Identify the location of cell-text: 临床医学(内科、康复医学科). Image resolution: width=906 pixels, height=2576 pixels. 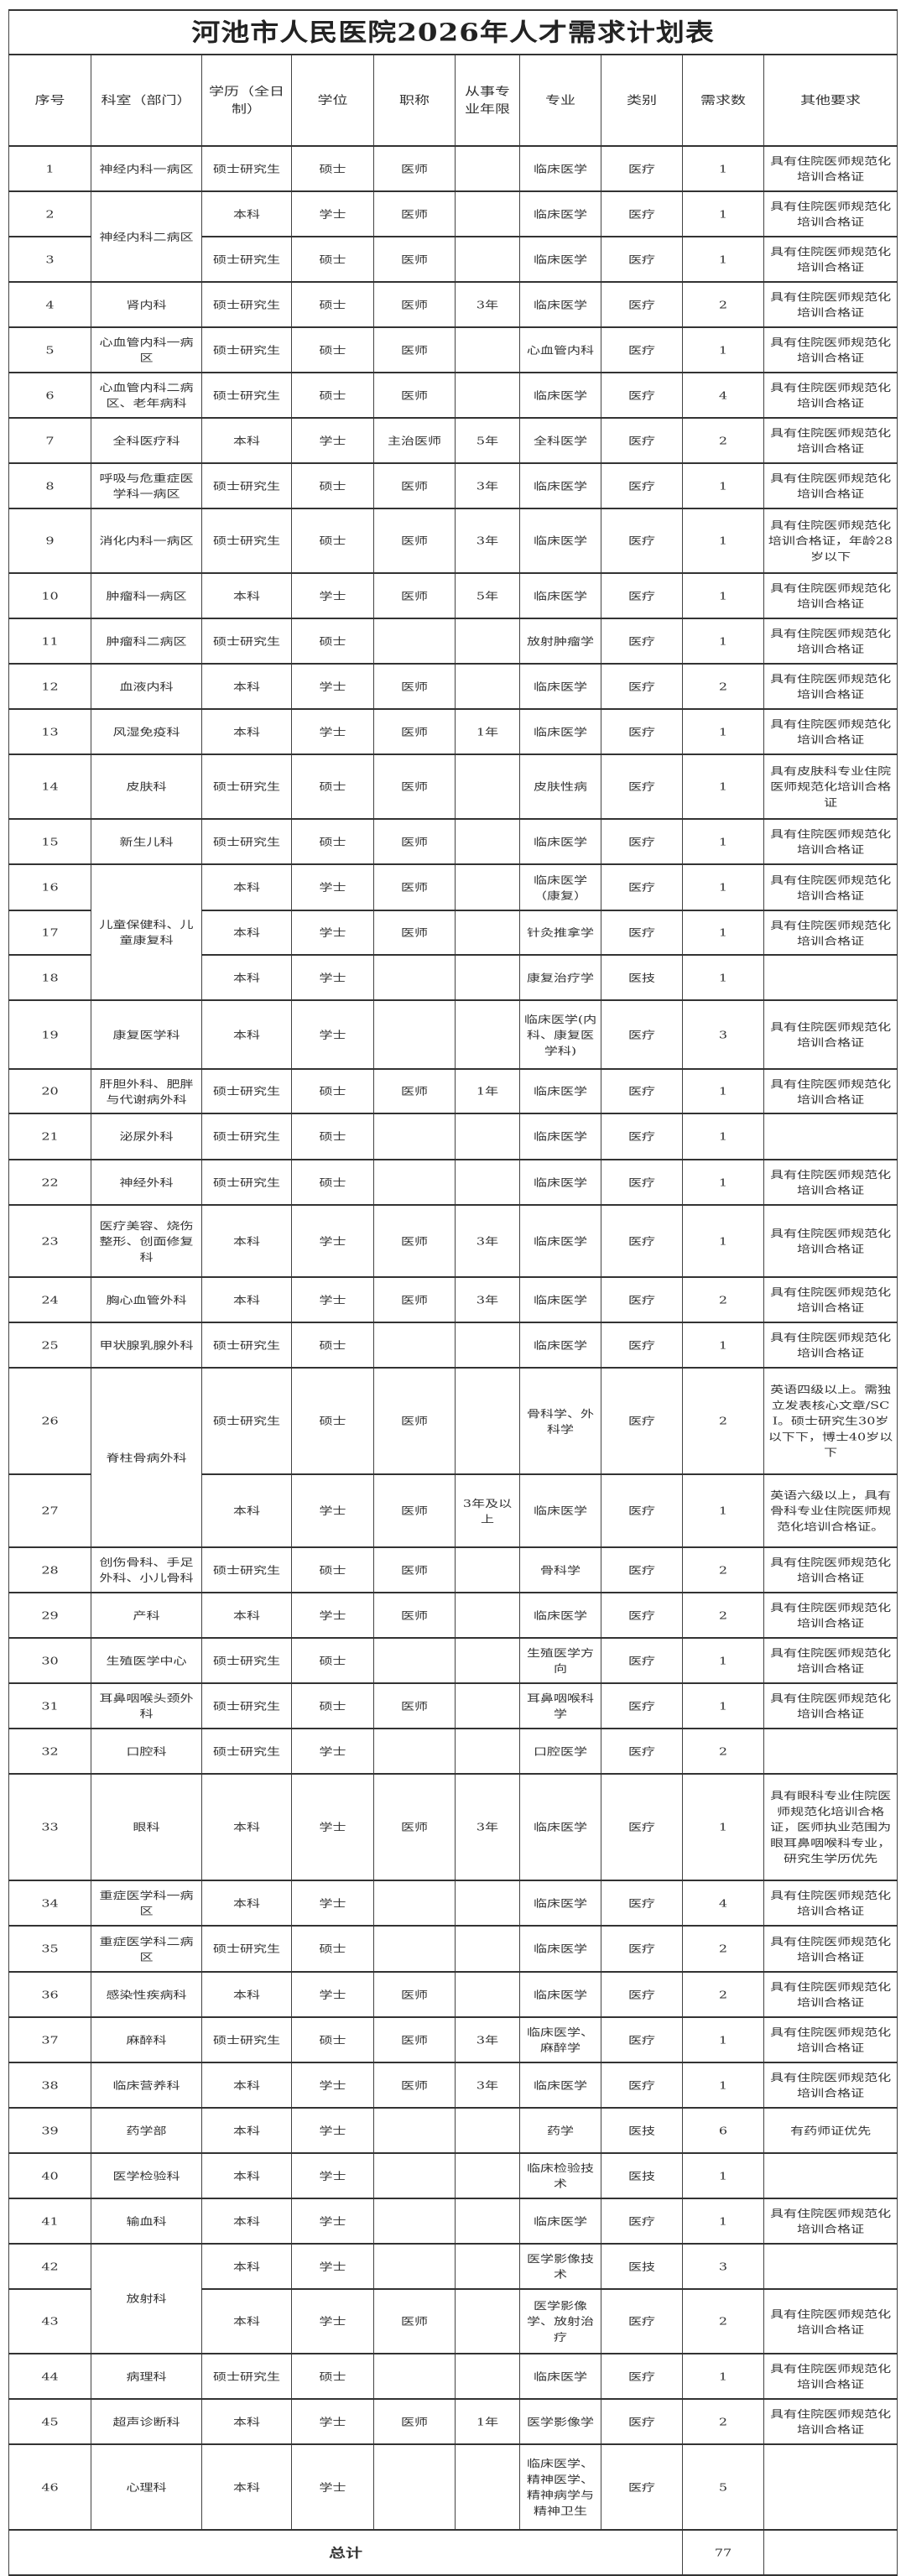
(560, 1034).